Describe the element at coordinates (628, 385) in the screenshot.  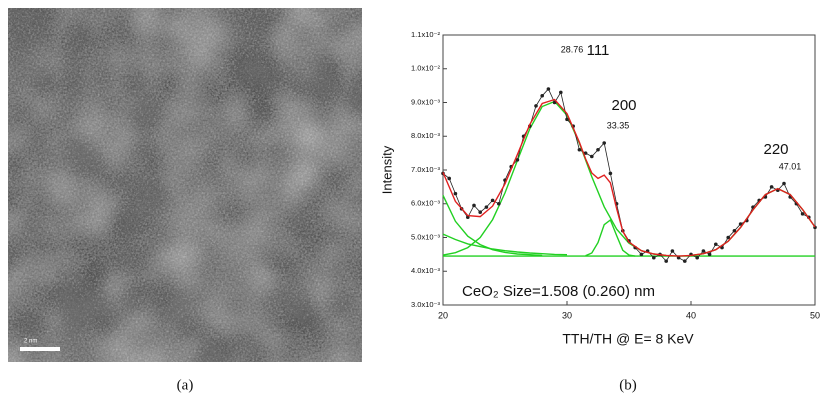
I see `caption: (b)` at that location.